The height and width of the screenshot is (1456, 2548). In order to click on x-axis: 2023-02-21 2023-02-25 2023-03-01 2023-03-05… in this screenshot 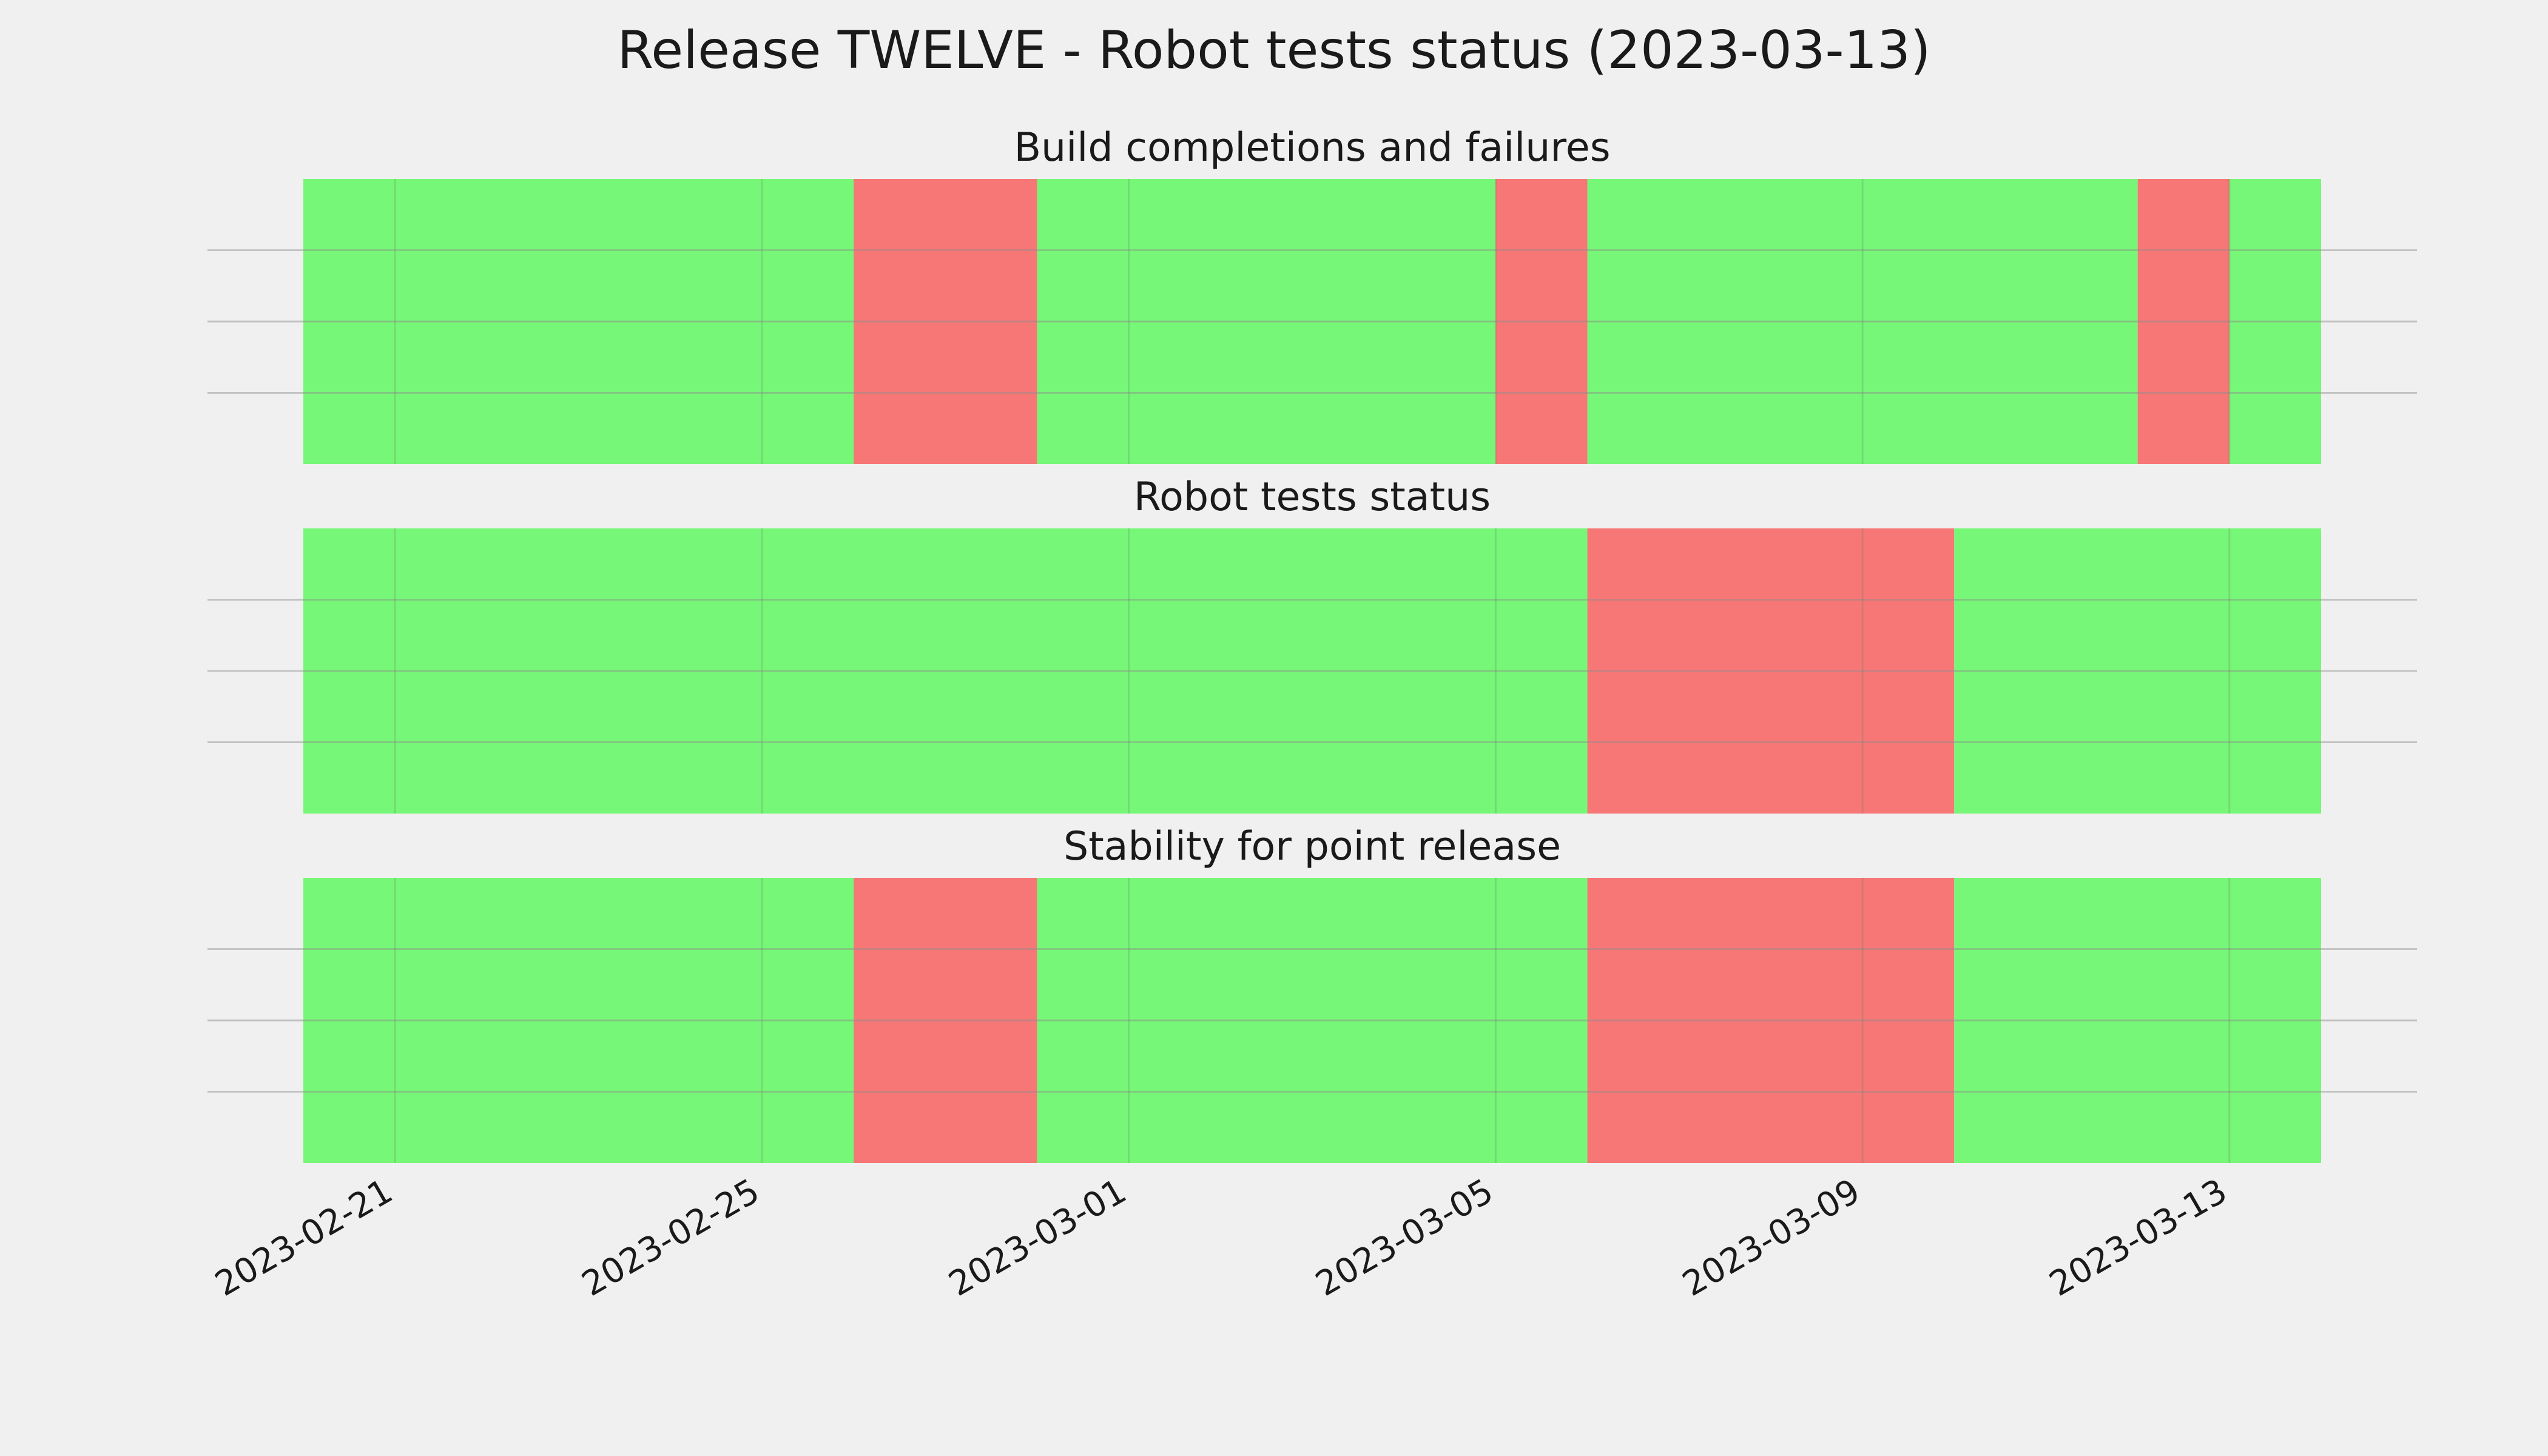, I will do `click(1221, 1237)`.